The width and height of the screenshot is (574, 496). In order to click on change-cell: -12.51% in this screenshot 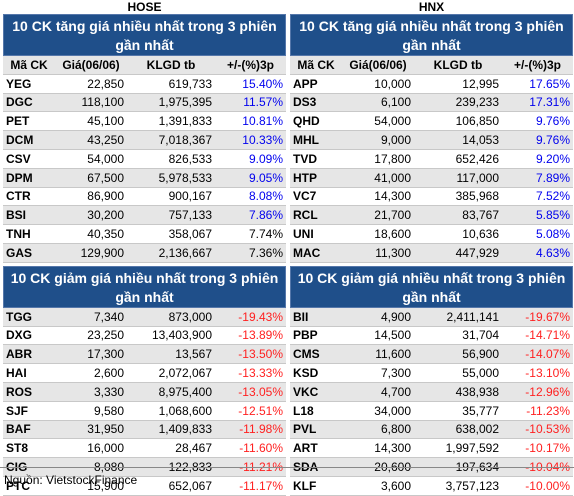, I will do `click(250, 411)`.